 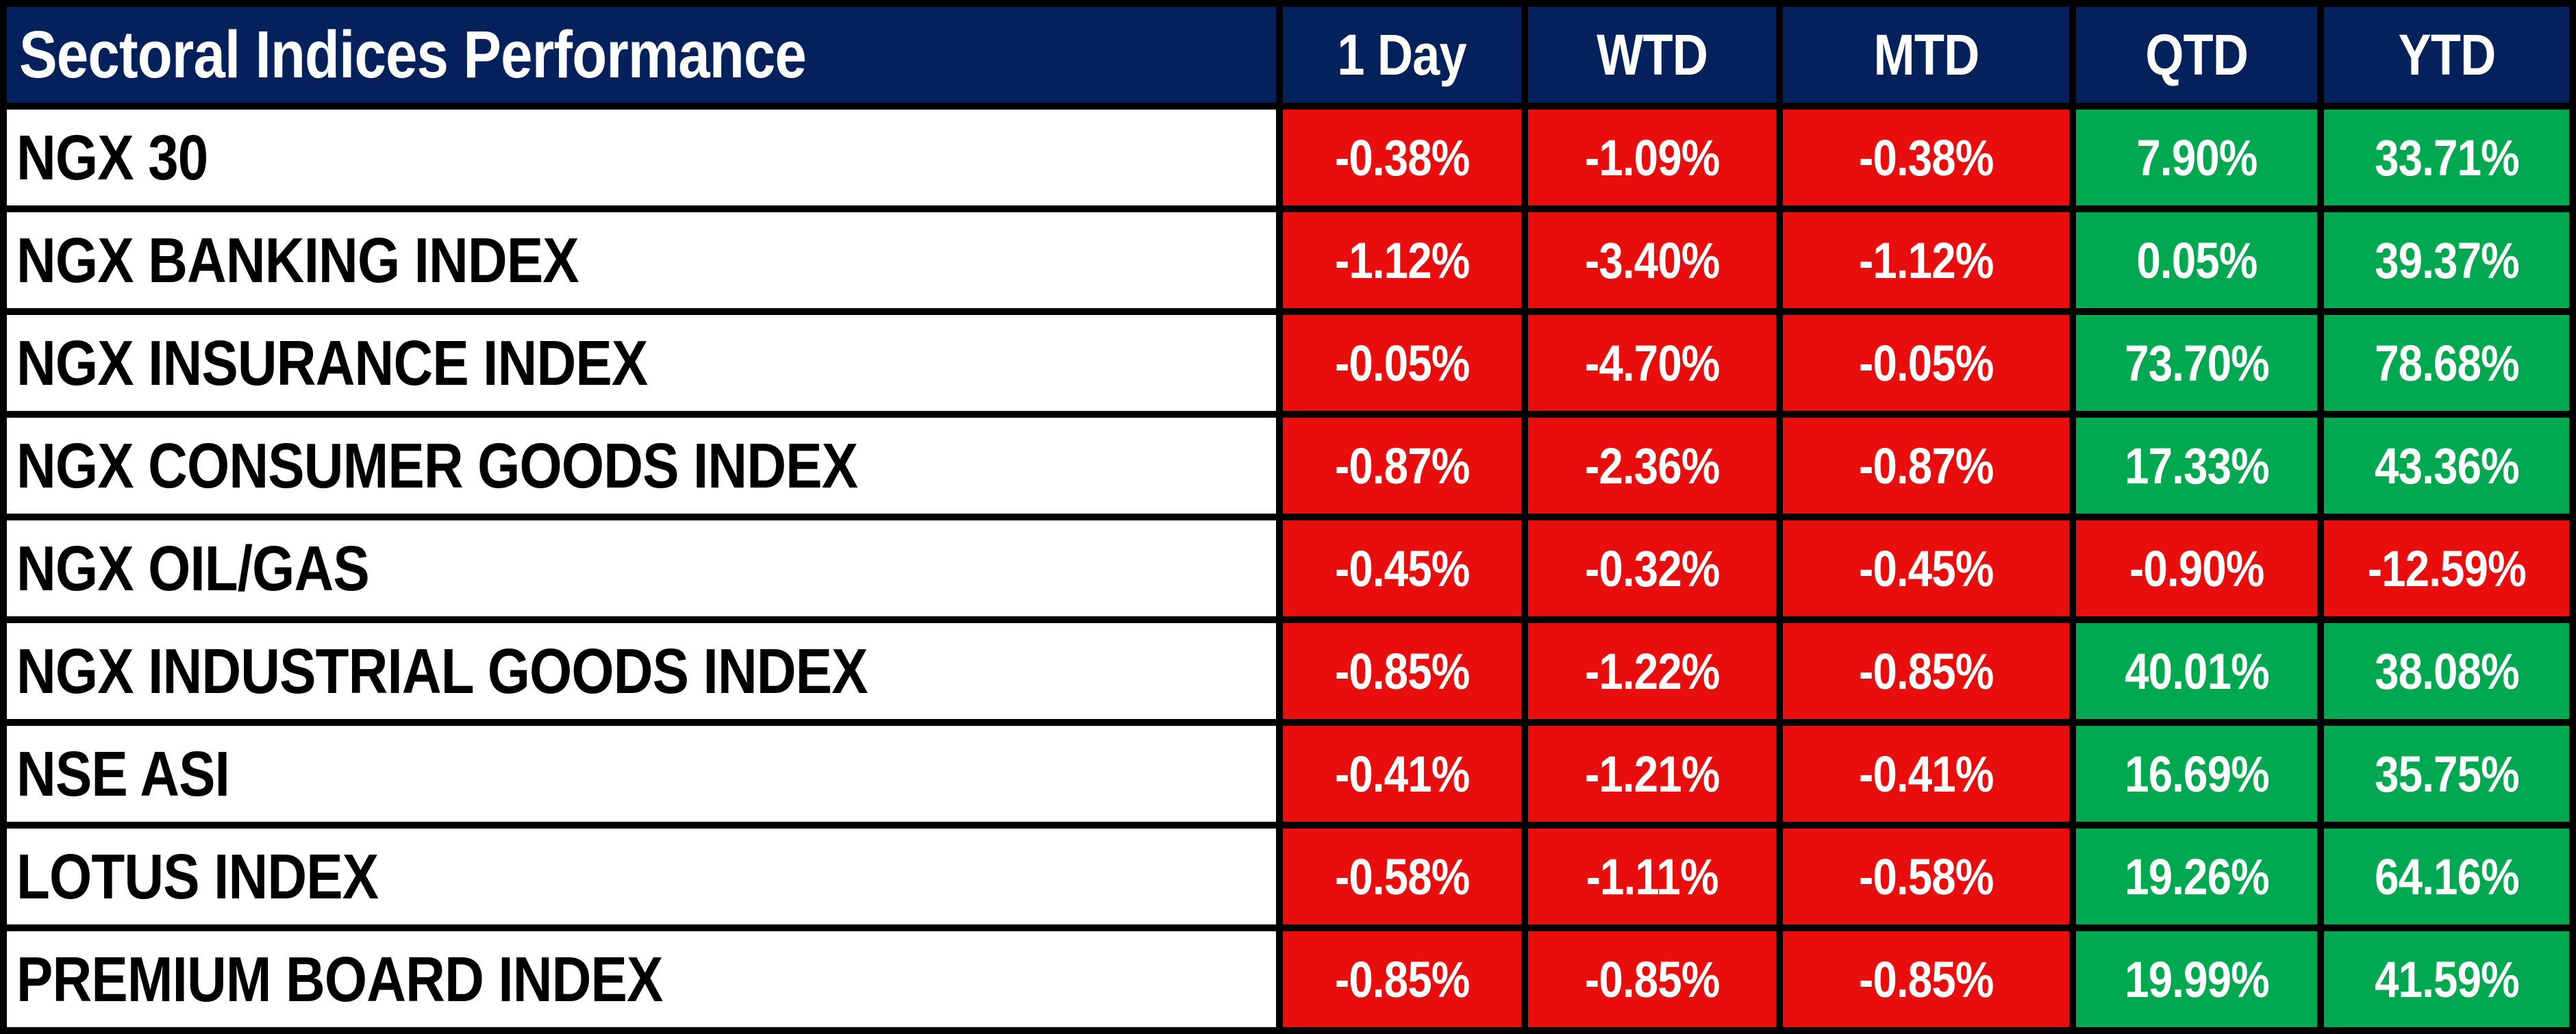 I want to click on cell-ngx-oil-gas-ytd: -12.59%, so click(x=2446, y=568).